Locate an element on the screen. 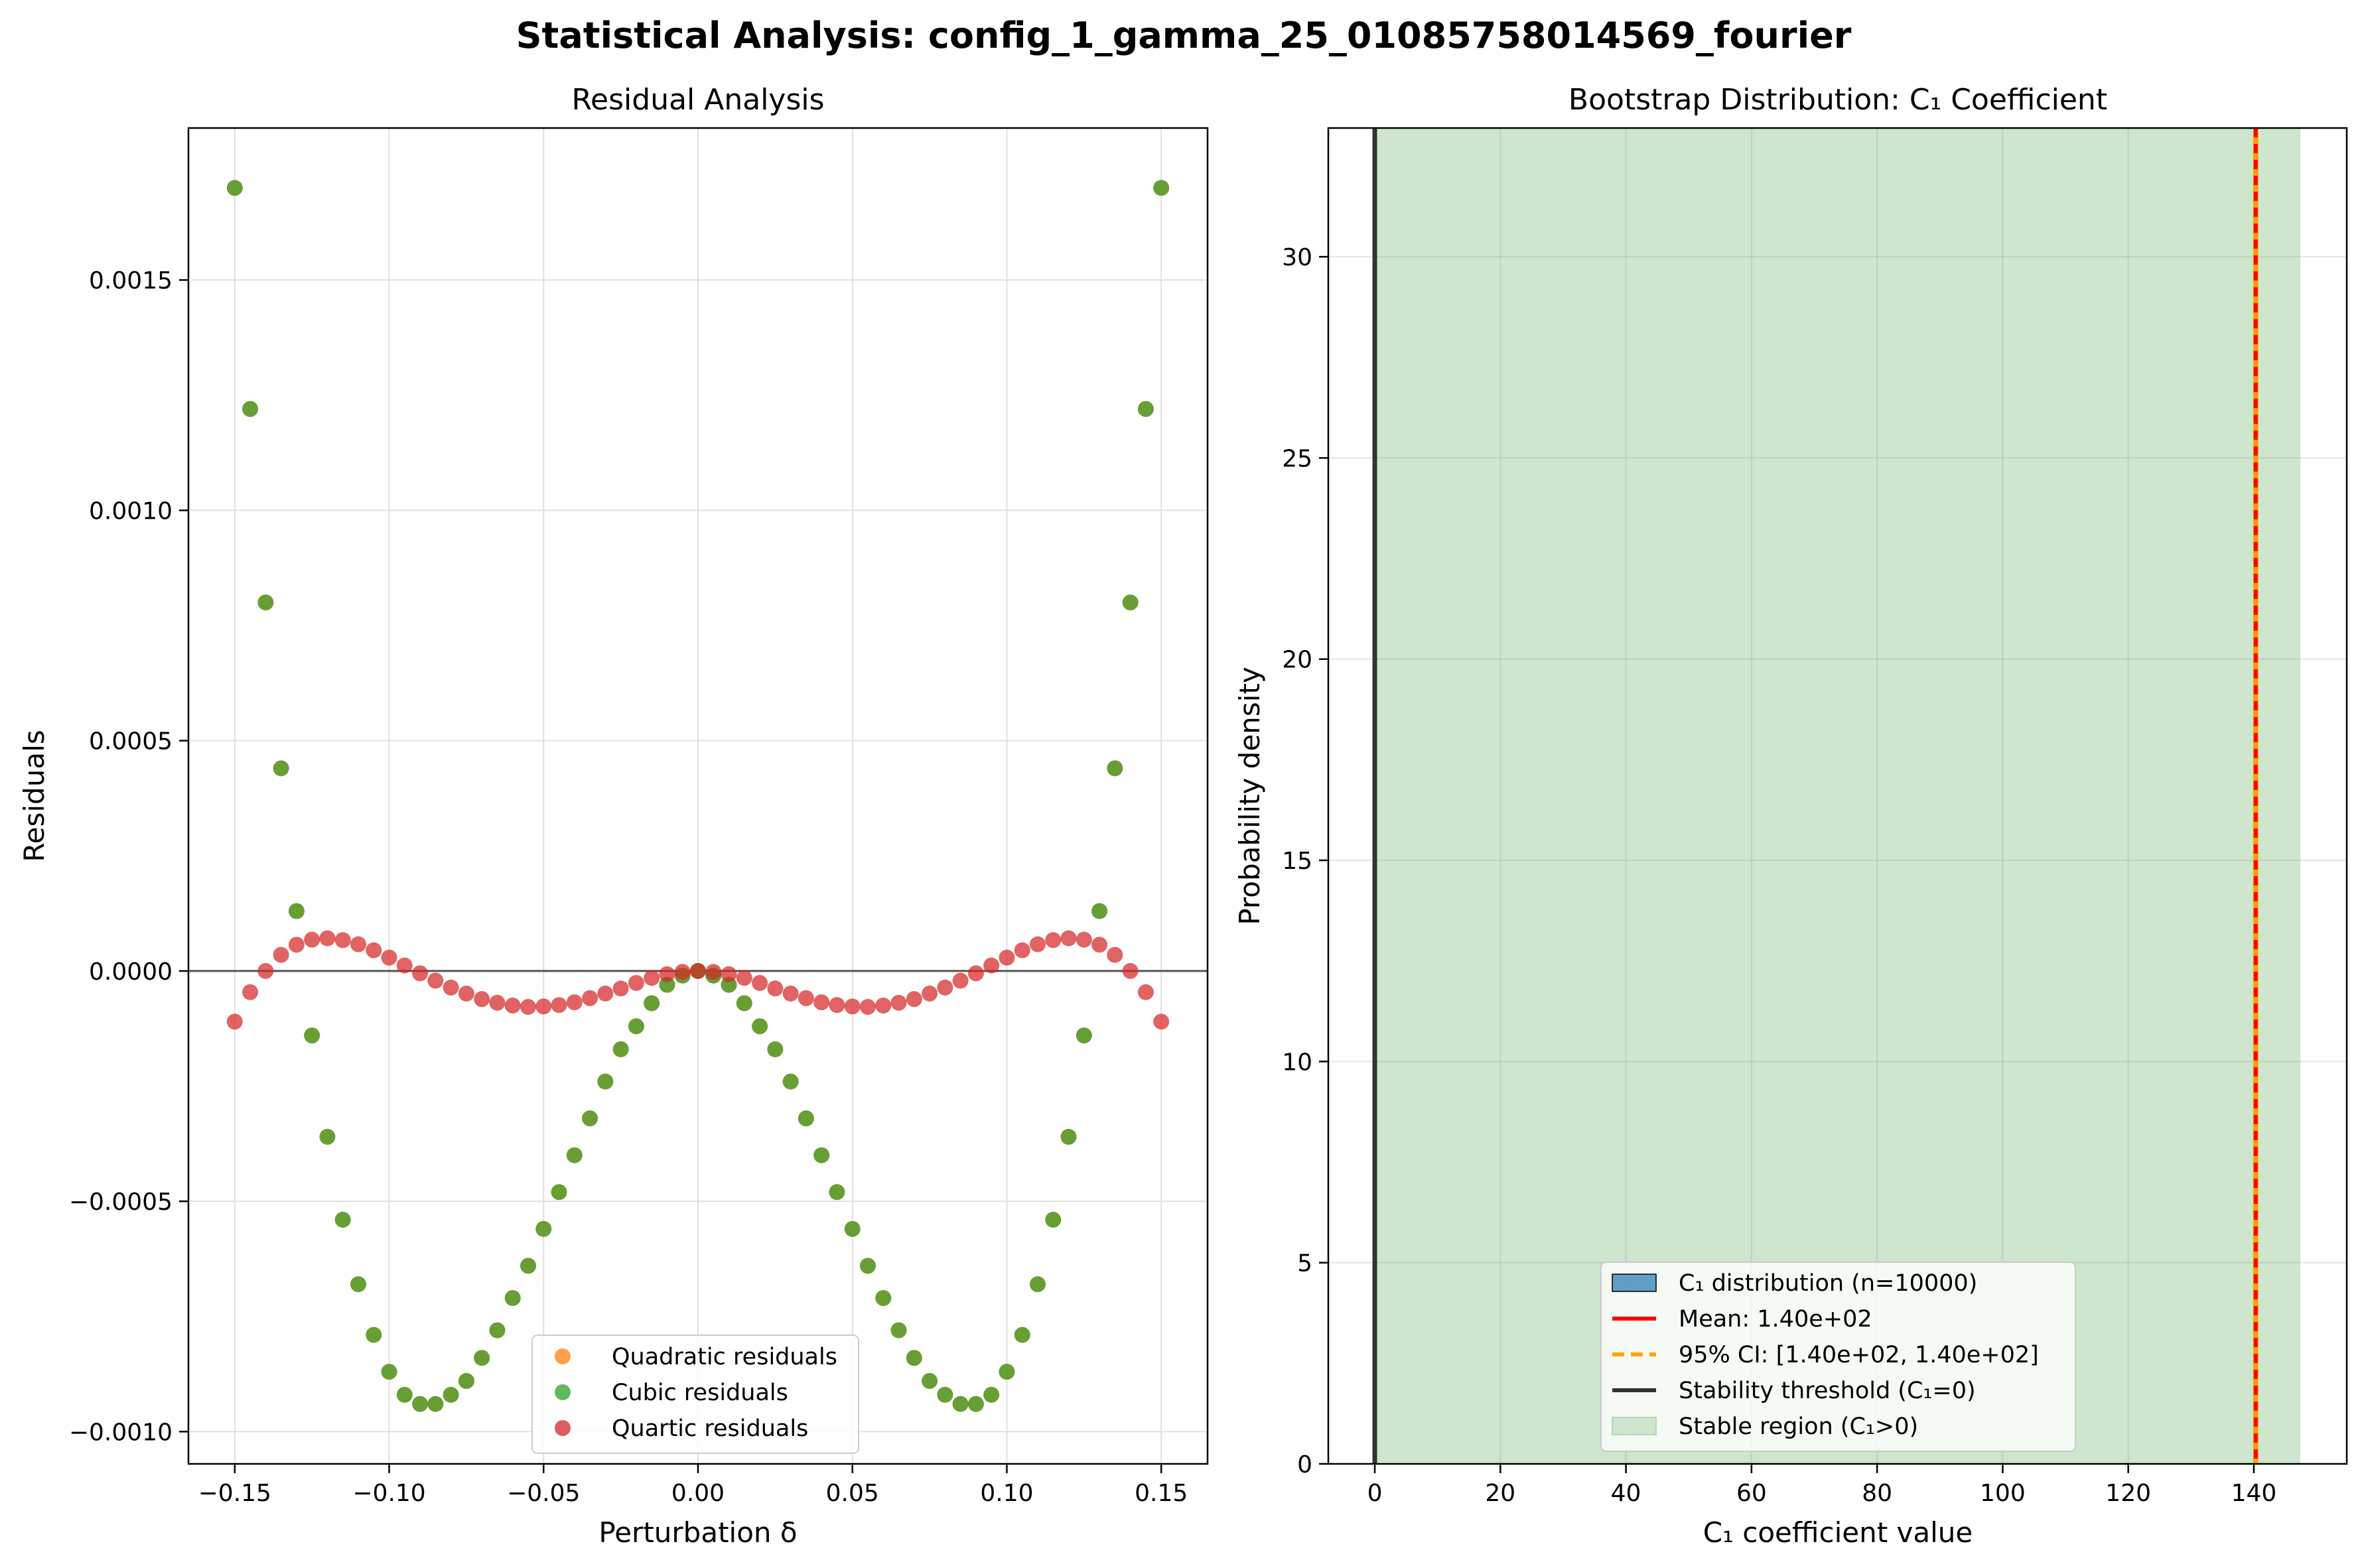  bootstrap-y-tick-label: 15 is located at coordinates (1297, 862).